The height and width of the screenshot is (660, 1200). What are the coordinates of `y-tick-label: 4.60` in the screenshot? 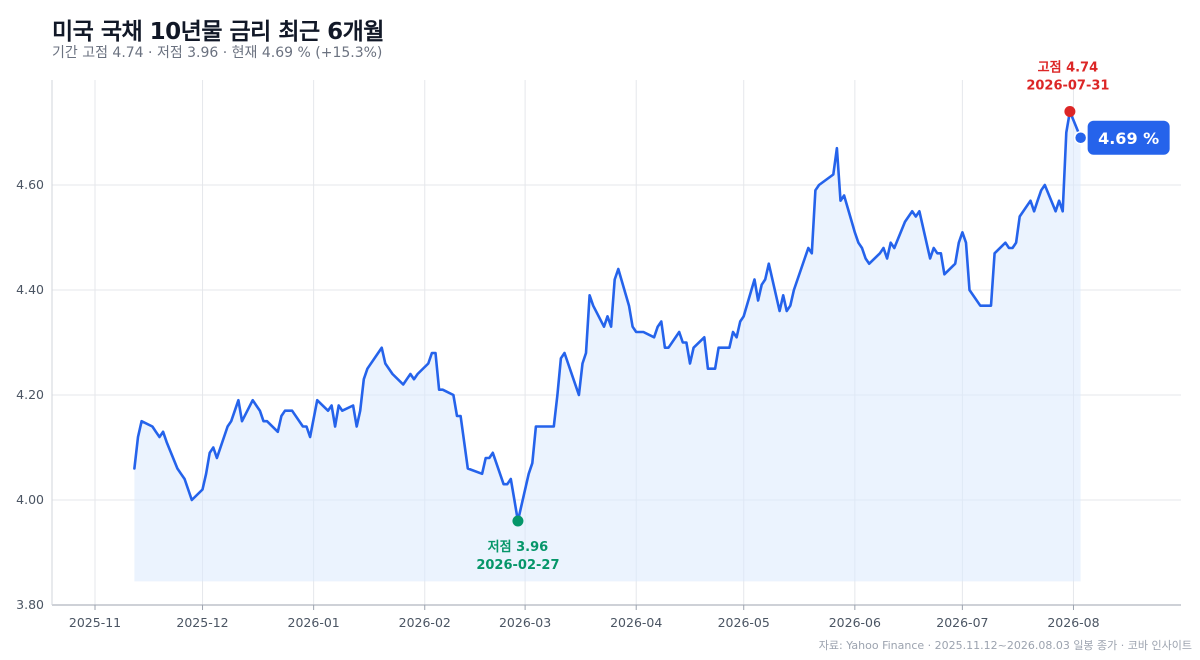 It's located at (30, 184).